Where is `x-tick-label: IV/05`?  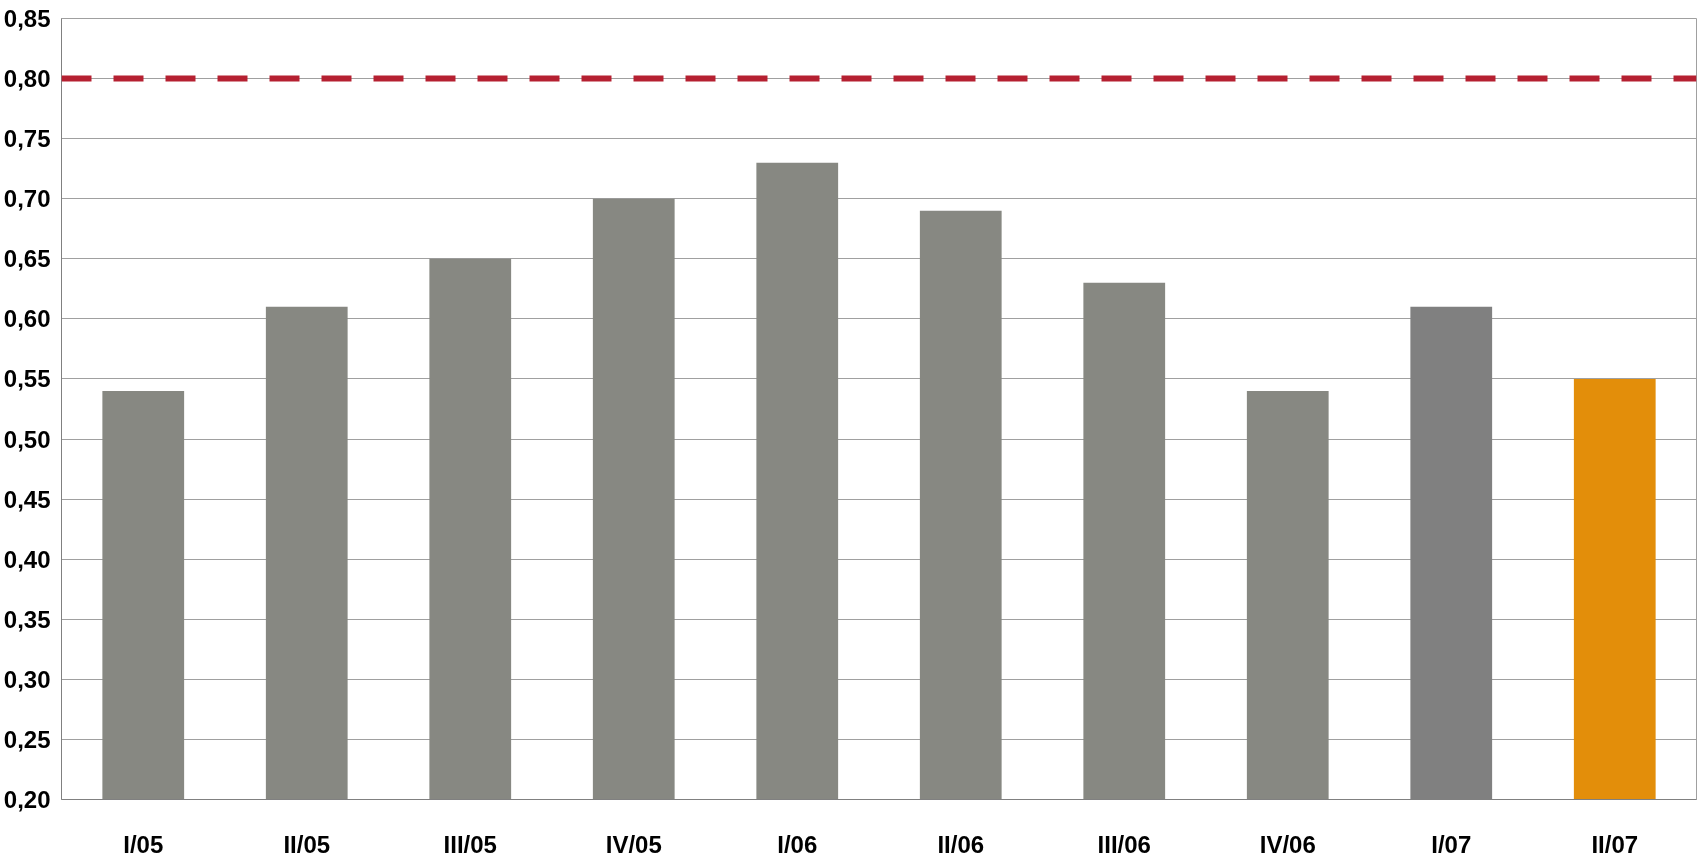 x-tick-label: IV/05 is located at coordinates (633, 844).